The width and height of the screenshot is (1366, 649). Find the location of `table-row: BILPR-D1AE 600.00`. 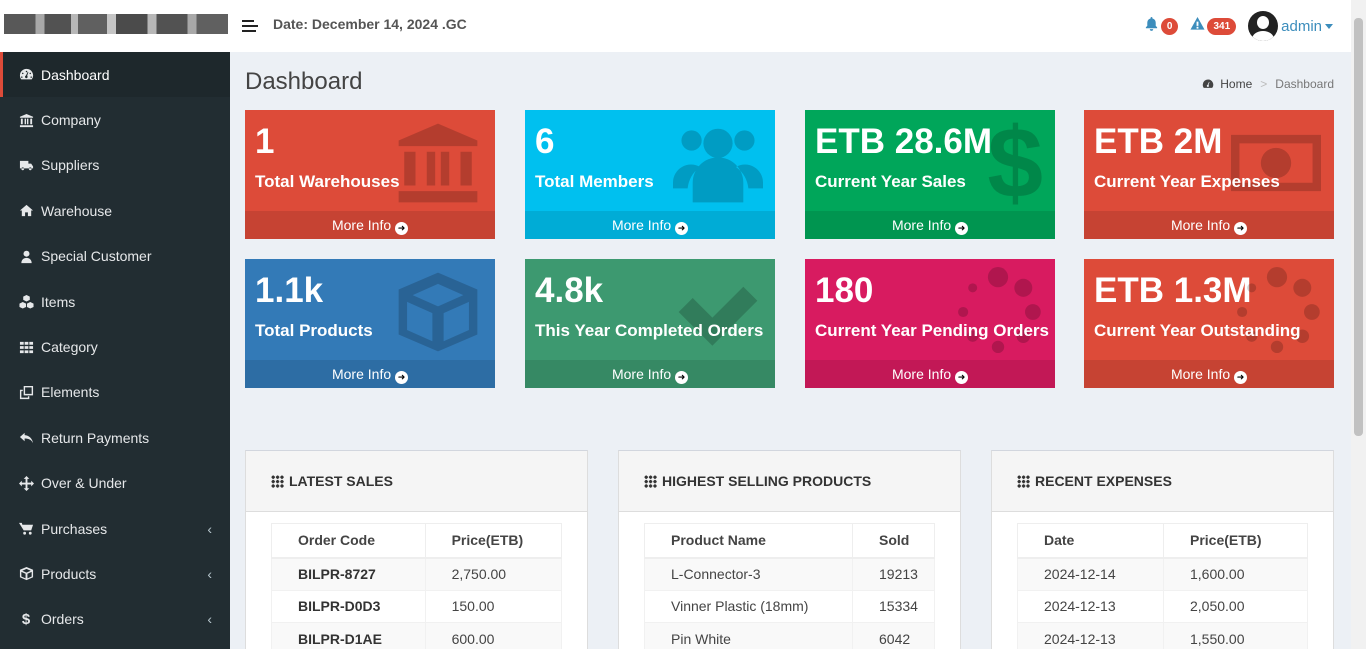

table-row: BILPR-D1AE 600.00 is located at coordinates (417, 635).